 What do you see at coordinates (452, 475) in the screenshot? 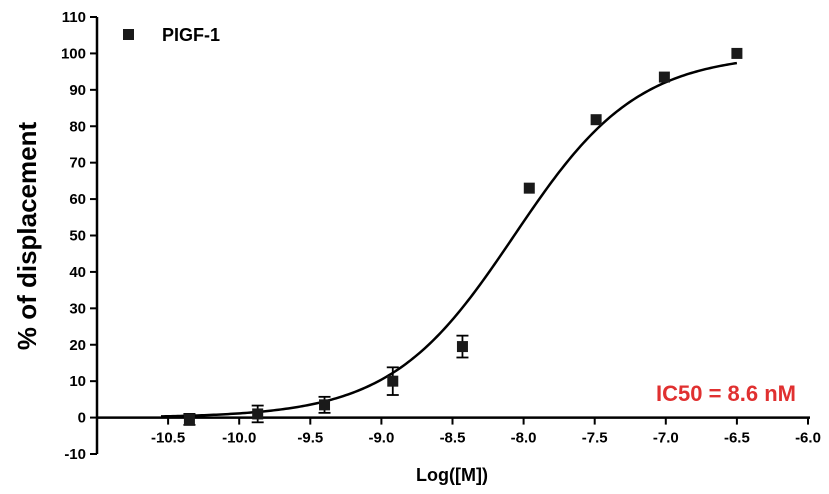
I see `x-axis-title: Log([M])` at bounding box center [452, 475].